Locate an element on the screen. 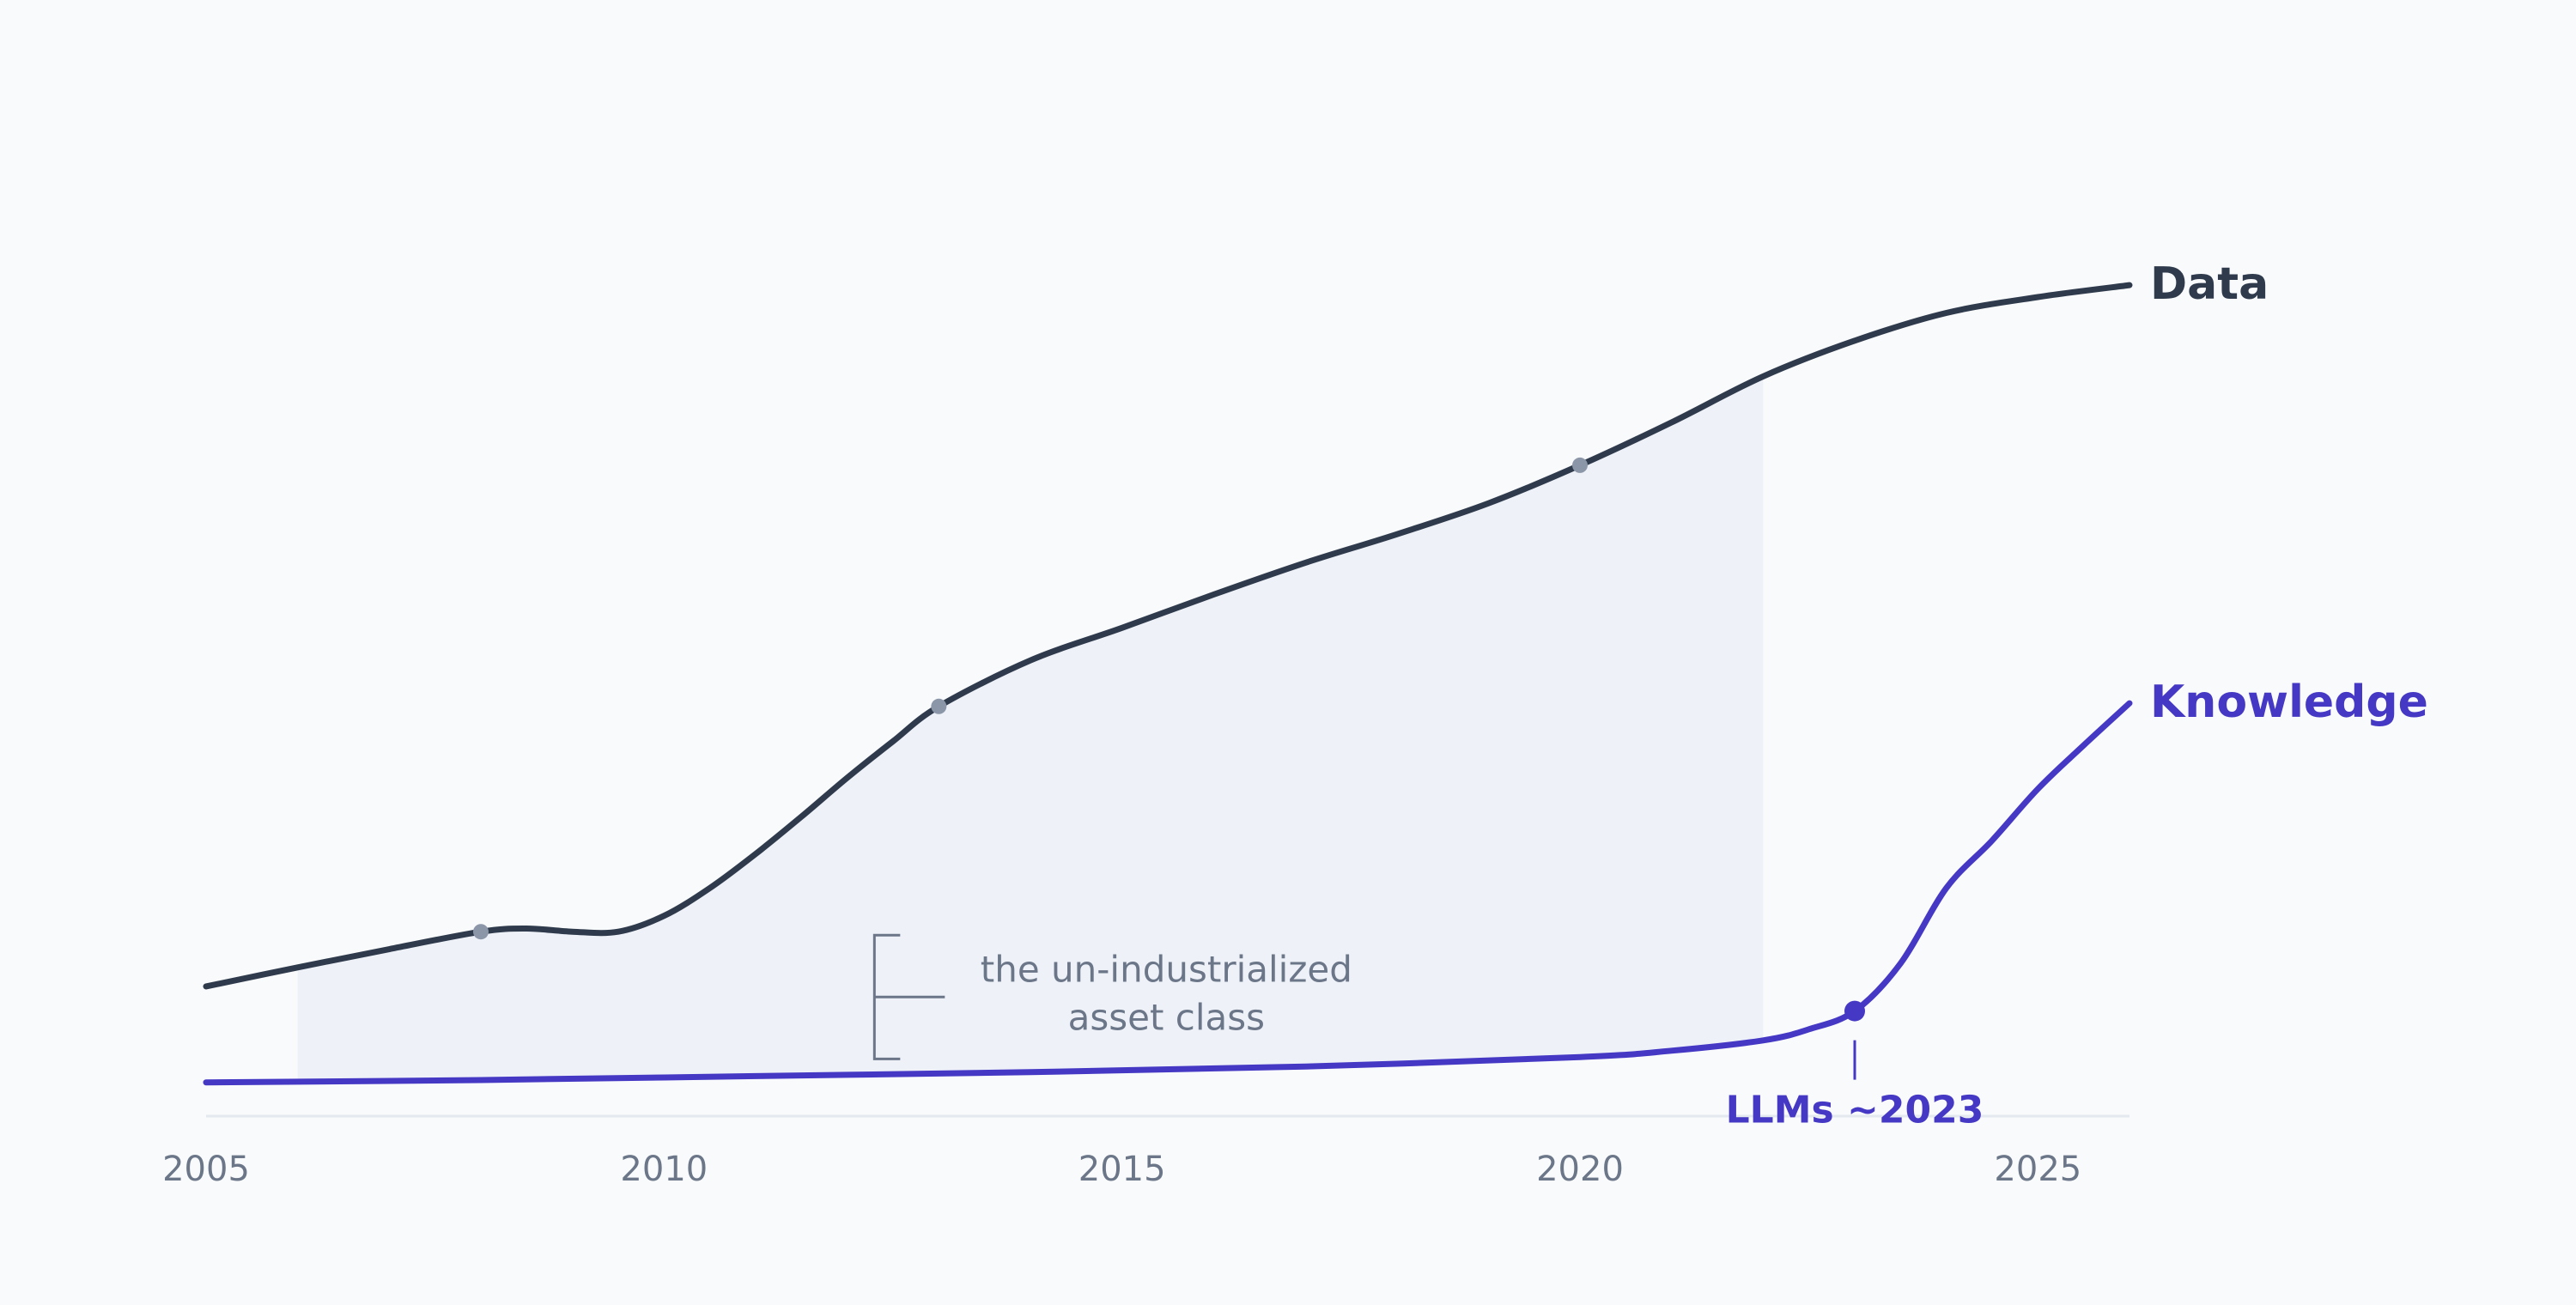 The image size is (2576, 1305). x-tick-label: 2015 is located at coordinates (1122, 1169).